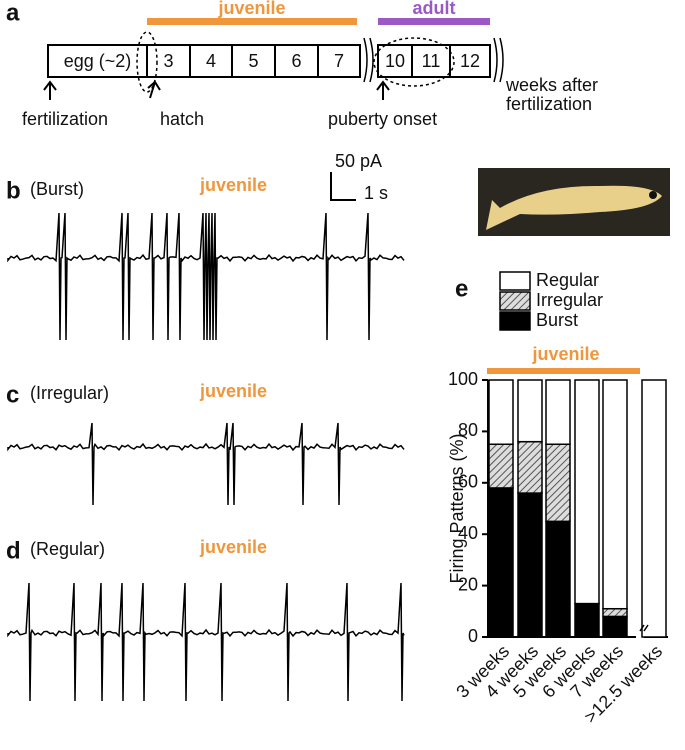 The image size is (685, 750). Describe the element at coordinates (468, 482) in the screenshot. I see `y-tick-label: 60` at that location.